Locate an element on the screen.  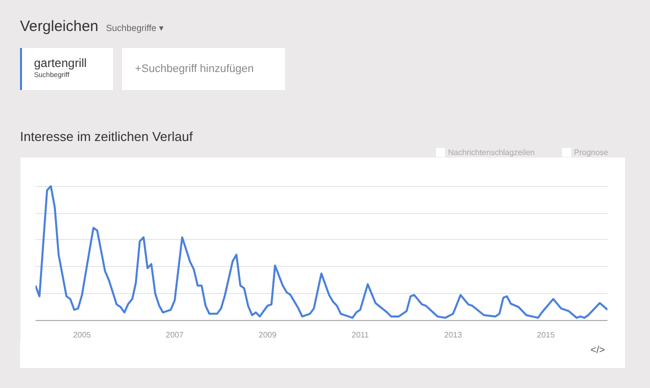
text: Nachrichtenschlagzeilen is located at coordinates (491, 152).